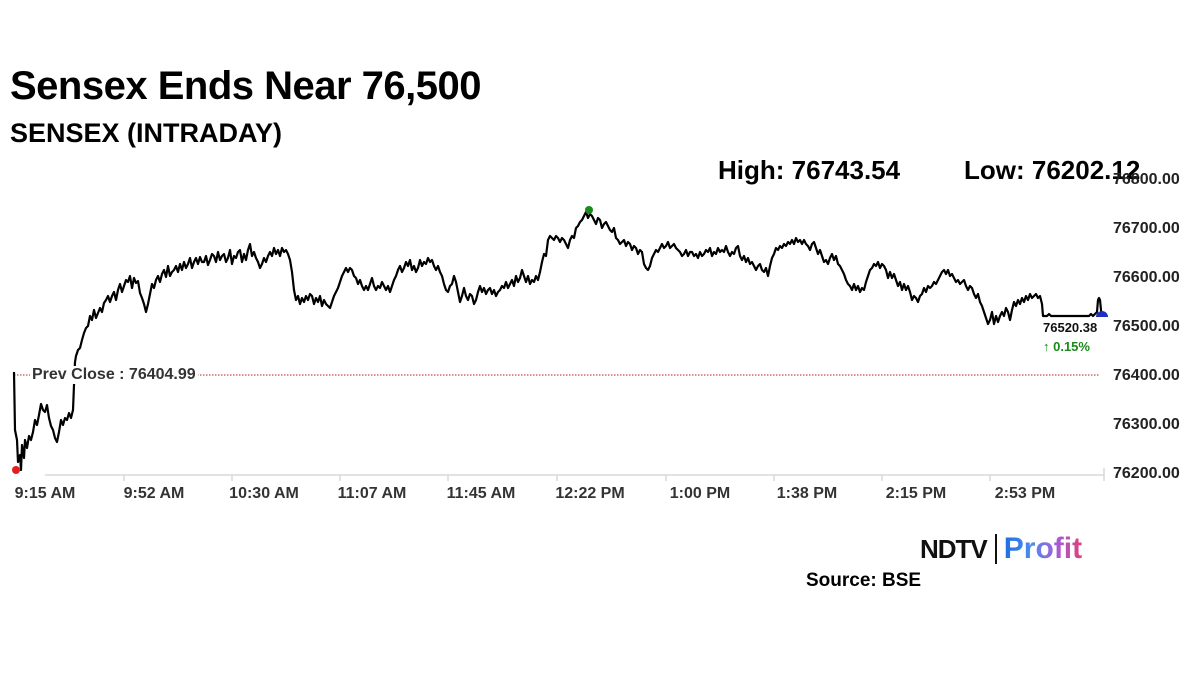 This screenshot has height=675, width=1200. What do you see at coordinates (1025, 493) in the screenshot?
I see `x-tick-label: 2:53 PM` at bounding box center [1025, 493].